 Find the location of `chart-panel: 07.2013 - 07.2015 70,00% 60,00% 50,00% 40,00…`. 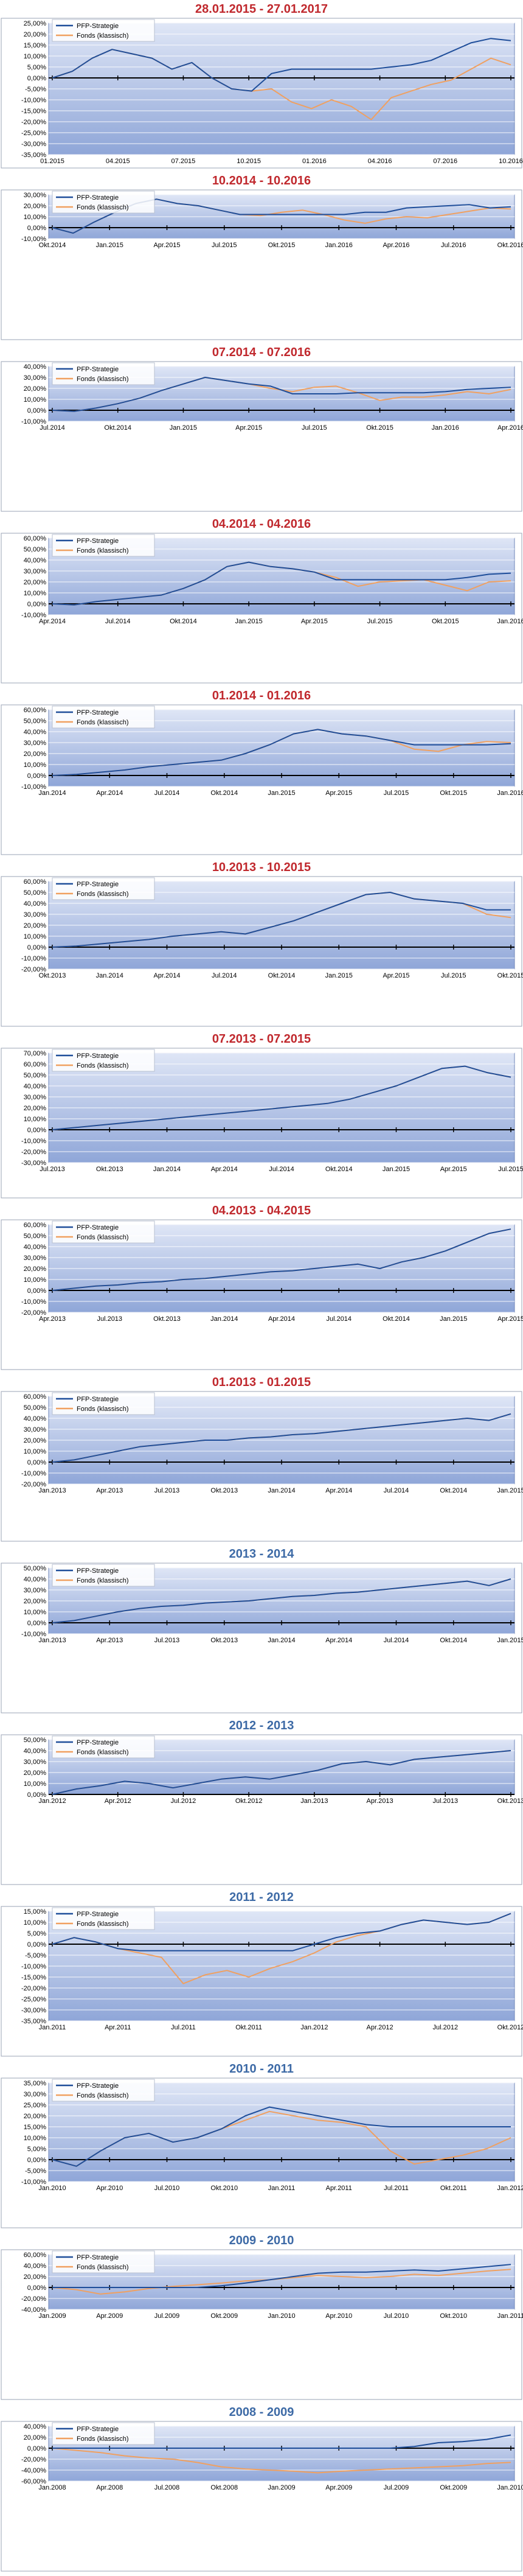

chart-panel: 07.2013 - 07.2015 70,00% 60,00% 50,00% 40,00… is located at coordinates (261, 1116).